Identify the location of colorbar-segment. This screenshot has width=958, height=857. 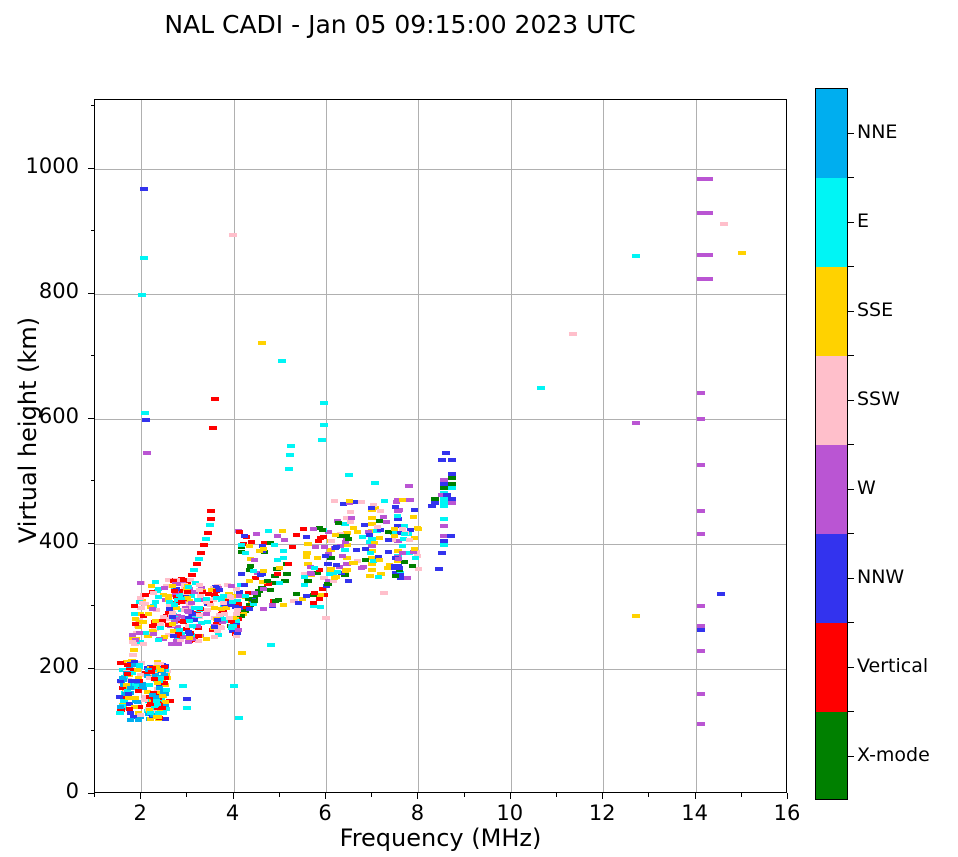
(831, 311).